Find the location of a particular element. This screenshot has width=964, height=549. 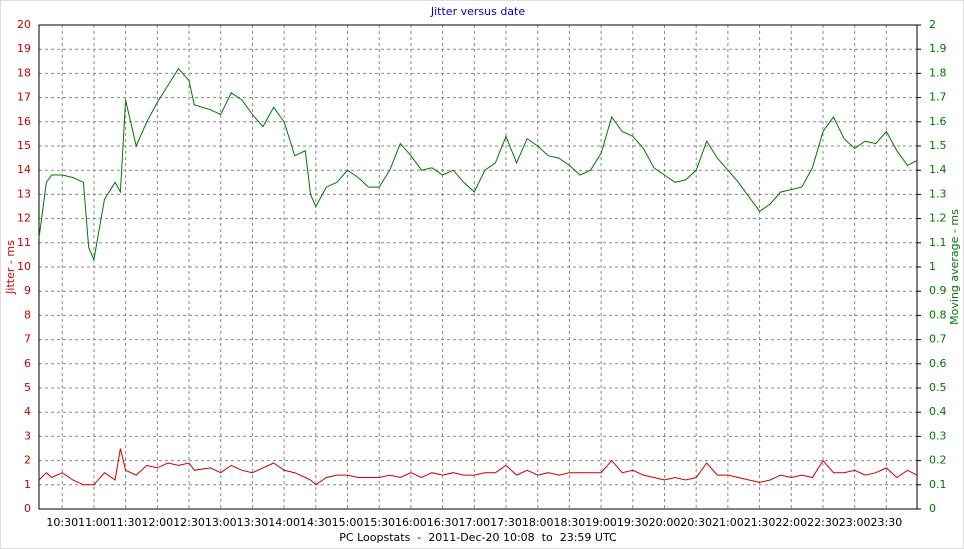

y2-tick-label: 0 is located at coordinates (932, 508).